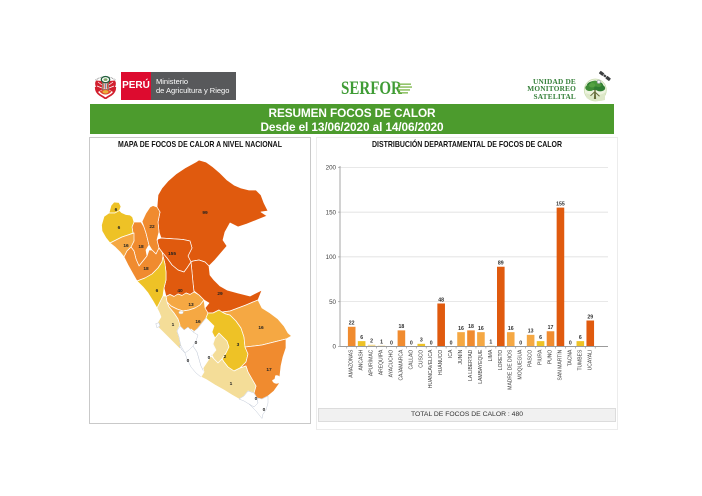 This screenshot has height=496, width=702. I want to click on svg-text: 200, so click(331, 168).